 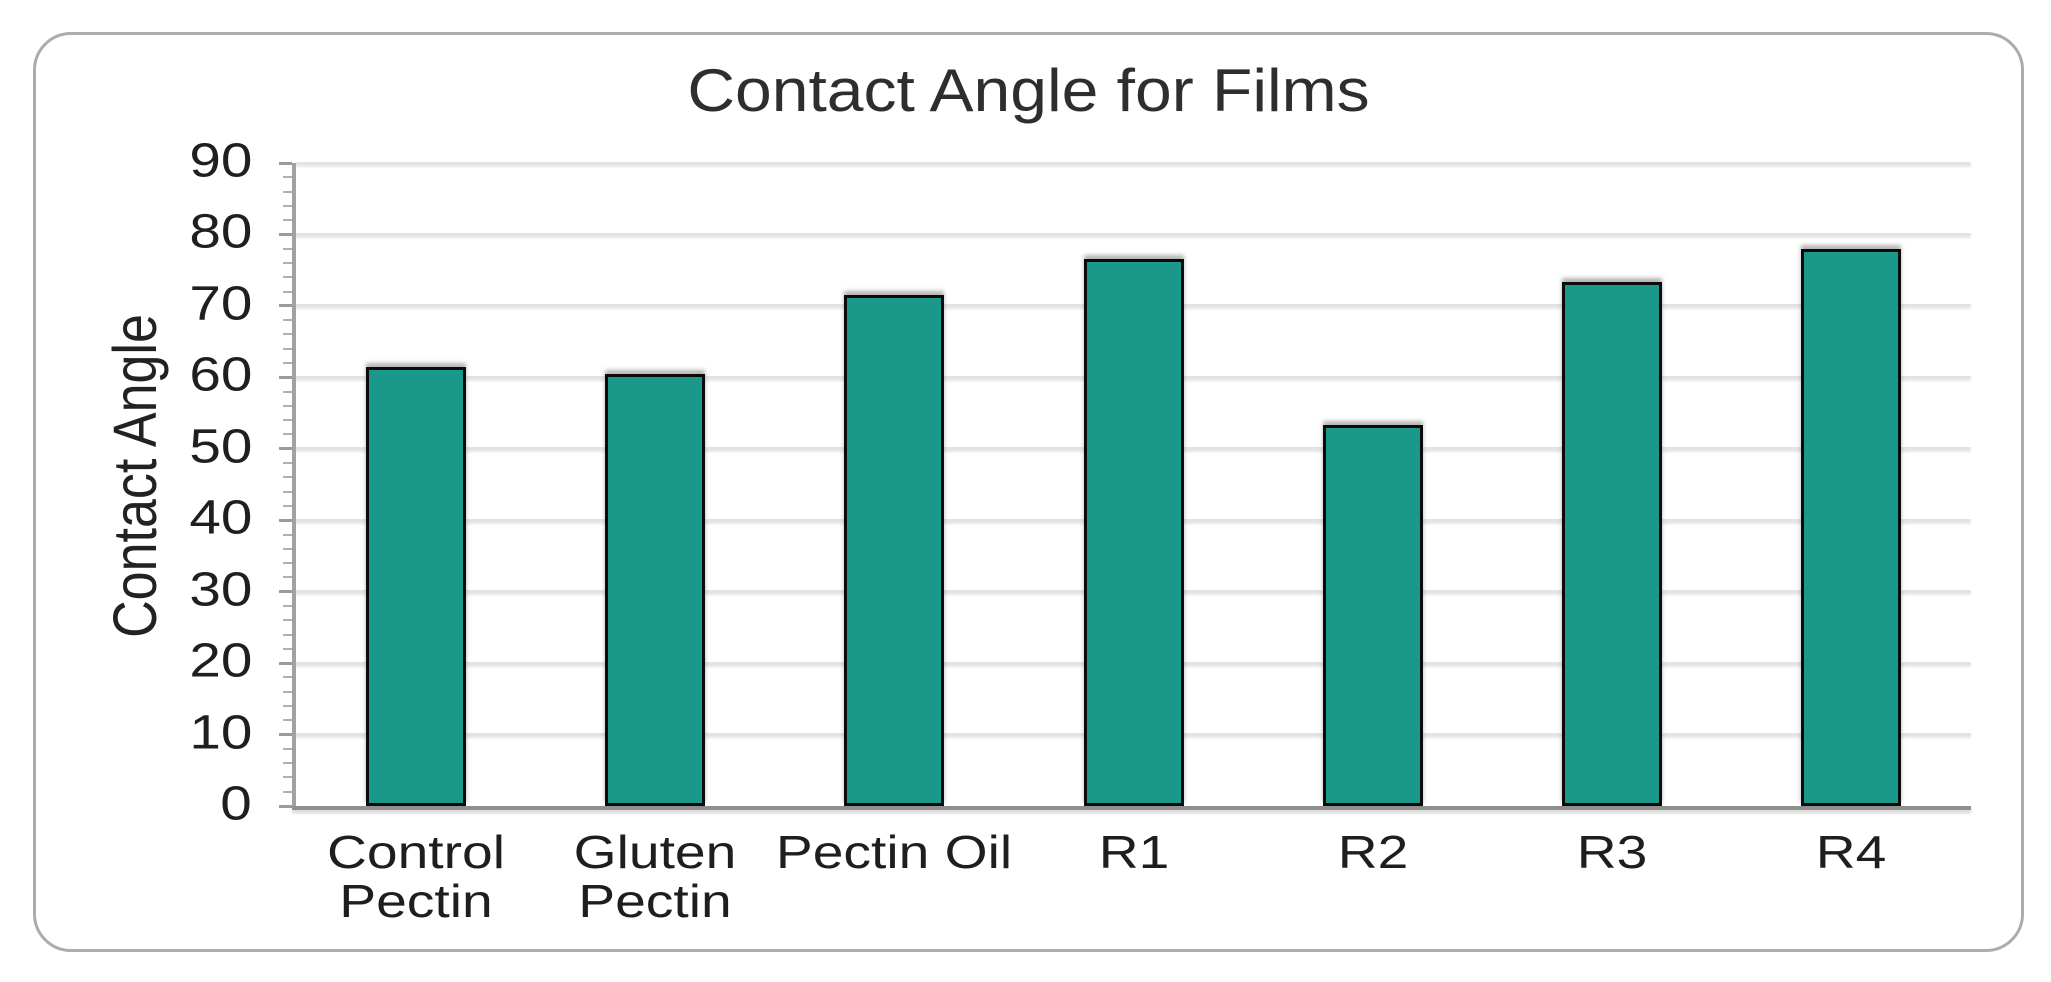 What do you see at coordinates (655, 876) in the screenshot?
I see `x-tick-label-gluten-pectin: Gluten Pectin` at bounding box center [655, 876].